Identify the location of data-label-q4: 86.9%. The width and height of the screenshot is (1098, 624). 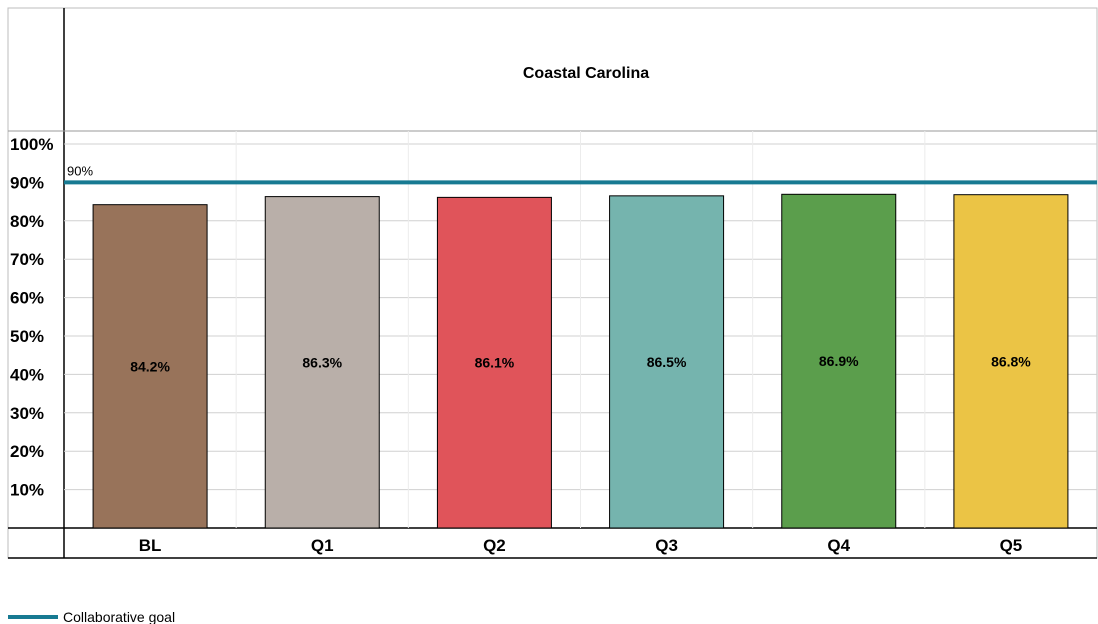
(839, 361).